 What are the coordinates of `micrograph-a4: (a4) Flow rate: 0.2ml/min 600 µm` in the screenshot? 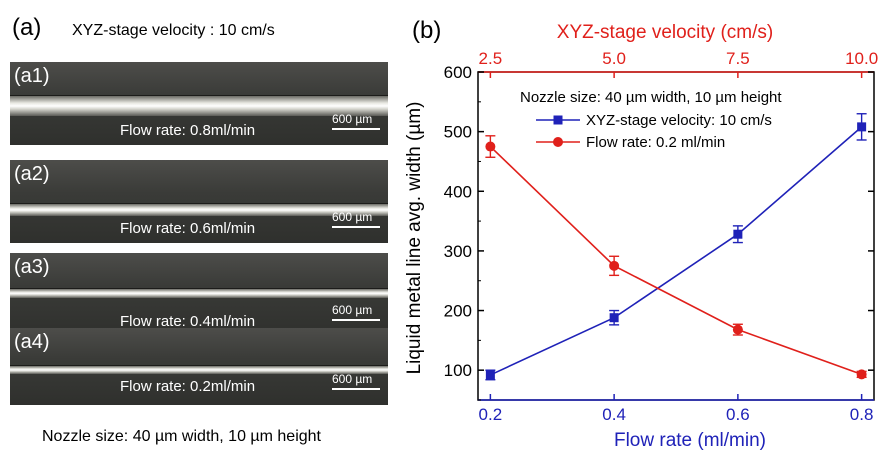 It's located at (199, 366).